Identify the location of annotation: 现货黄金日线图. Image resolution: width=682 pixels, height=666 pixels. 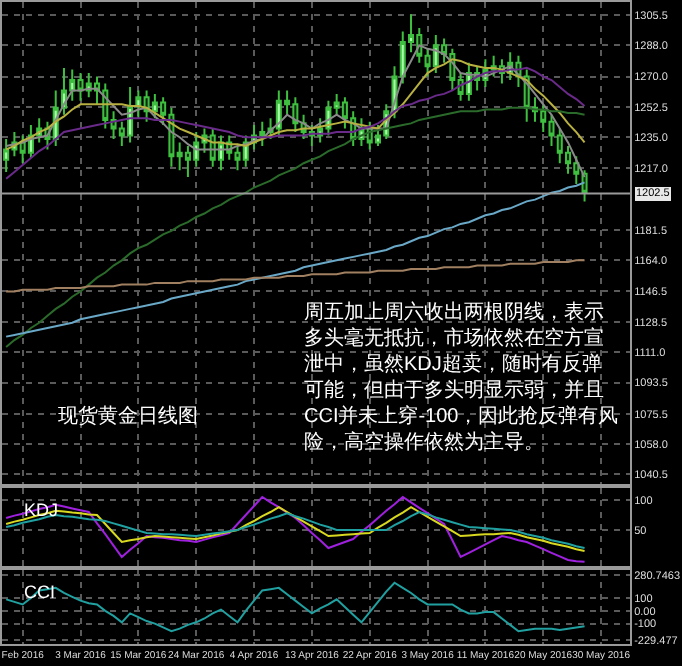
(128, 416).